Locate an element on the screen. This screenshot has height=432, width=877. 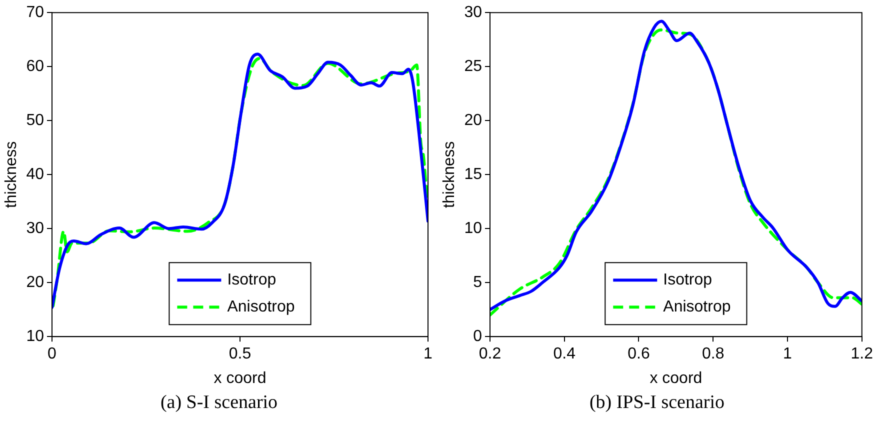
y-tick-label: 25 is located at coordinates (473, 67).